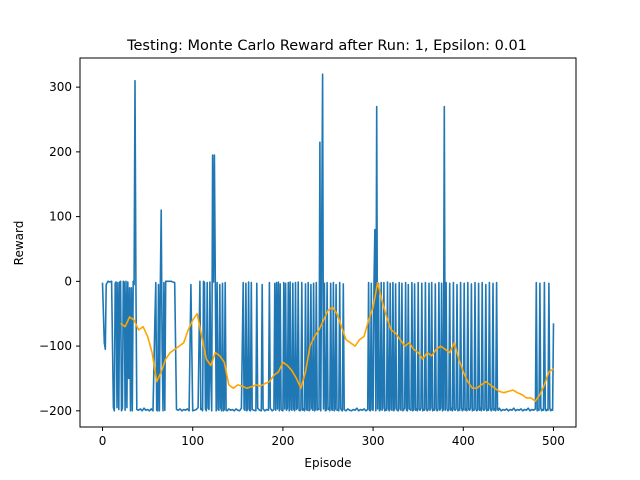 Image resolution: width=640 pixels, height=480 pixels. I want to click on y-tick-label: 200, so click(60, 152).